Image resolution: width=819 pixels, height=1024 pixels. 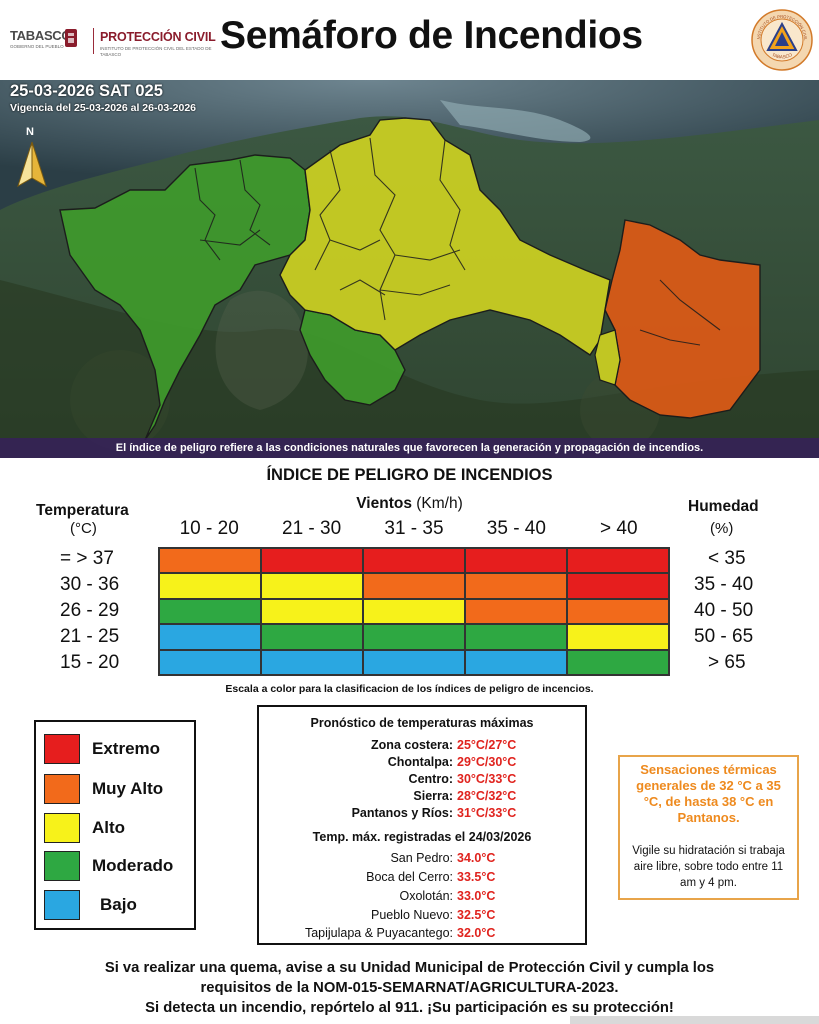 What do you see at coordinates (71, 38) in the screenshot?
I see `tabasco-logo-mark-icon` at bounding box center [71, 38].